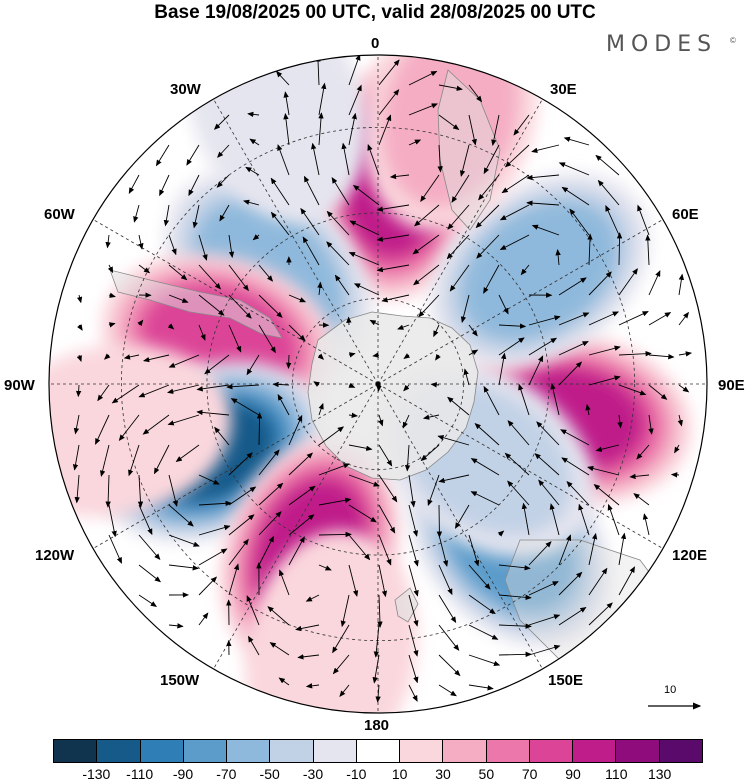  What do you see at coordinates (659, 774) in the screenshot?
I see `colorbar-tick-label: 130` at bounding box center [659, 774].